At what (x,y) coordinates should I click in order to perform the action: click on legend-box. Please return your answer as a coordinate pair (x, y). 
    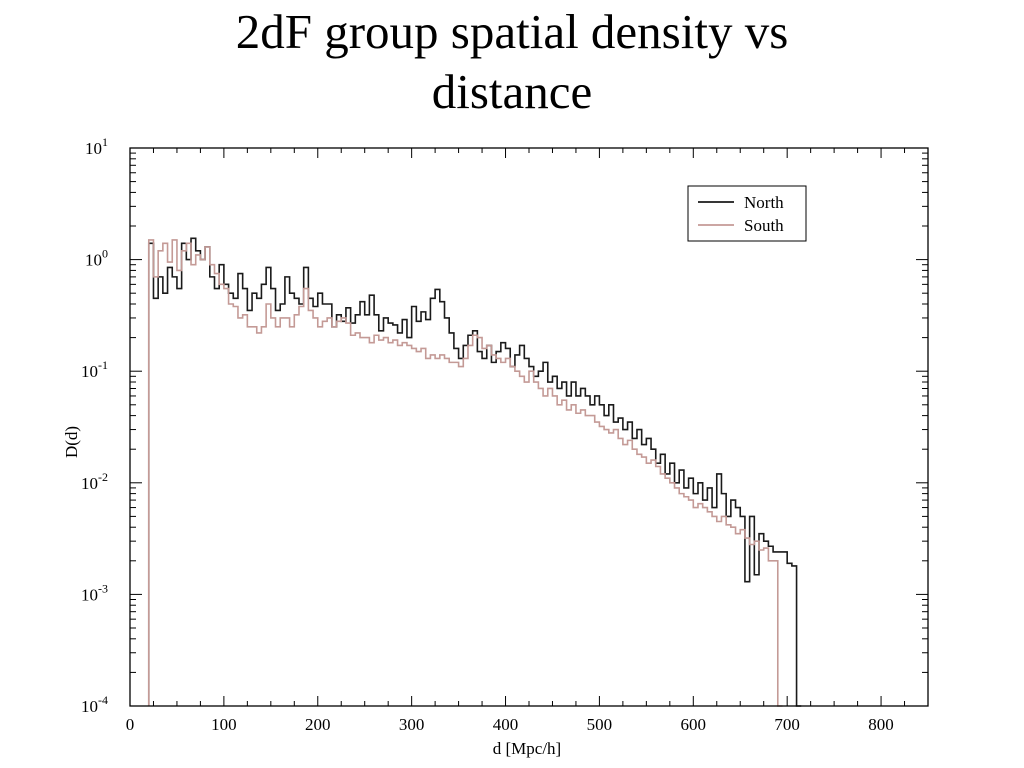
    Looking at the image, I should click on (747, 213).